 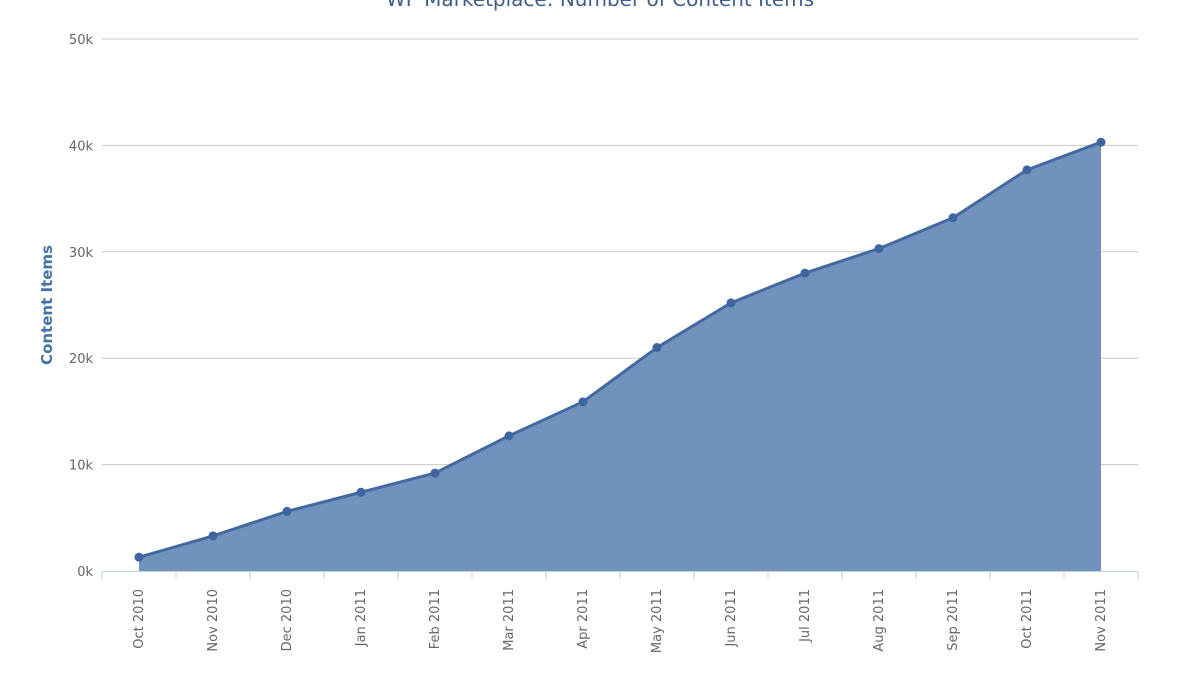 What do you see at coordinates (435, 619) in the screenshot?
I see `x-tick-label: Feb 2011` at bounding box center [435, 619].